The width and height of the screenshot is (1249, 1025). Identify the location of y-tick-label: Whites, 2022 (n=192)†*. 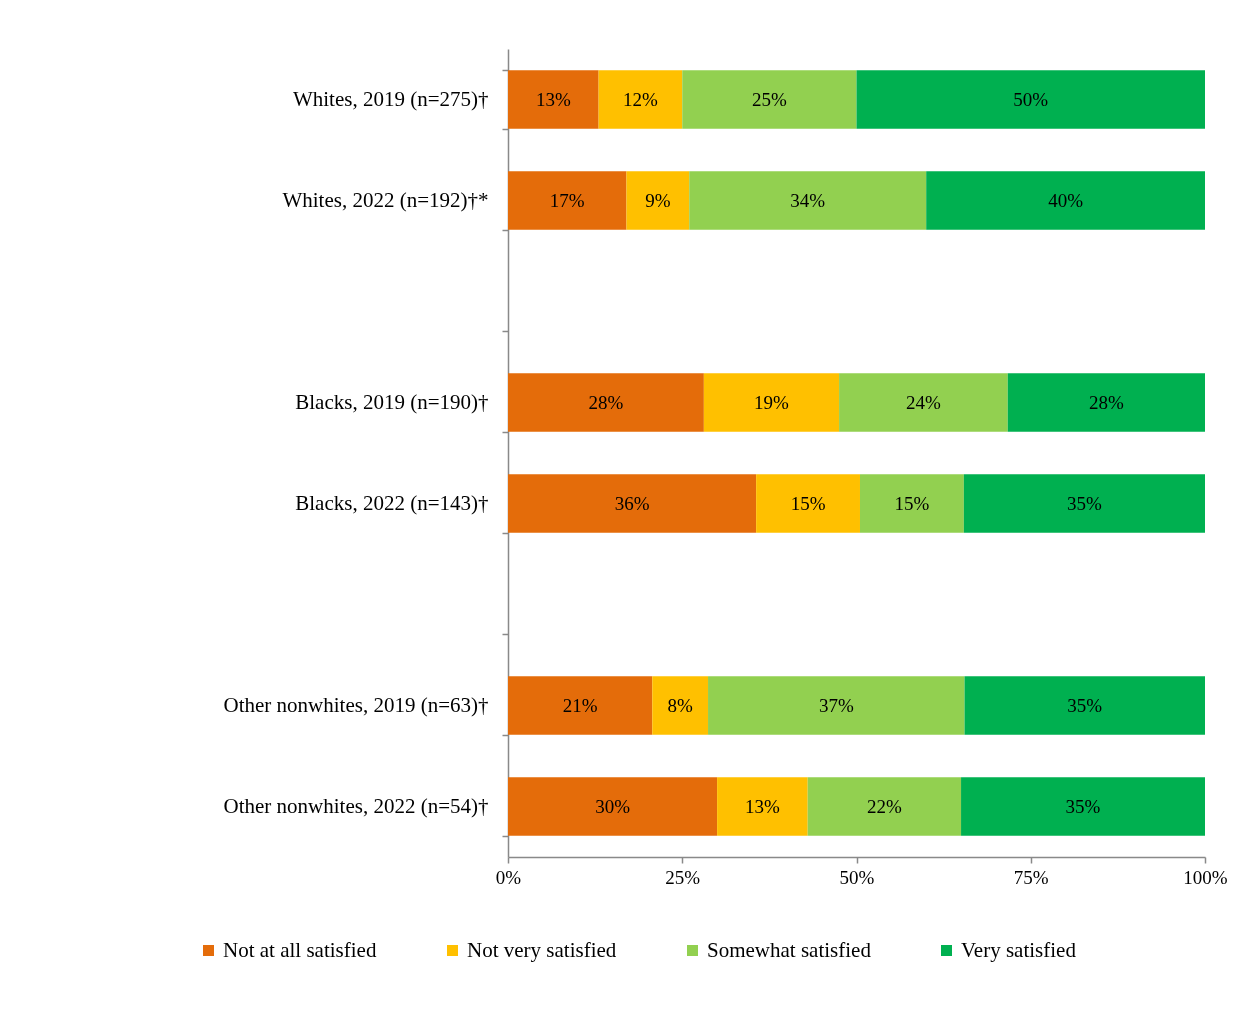
(385, 200).